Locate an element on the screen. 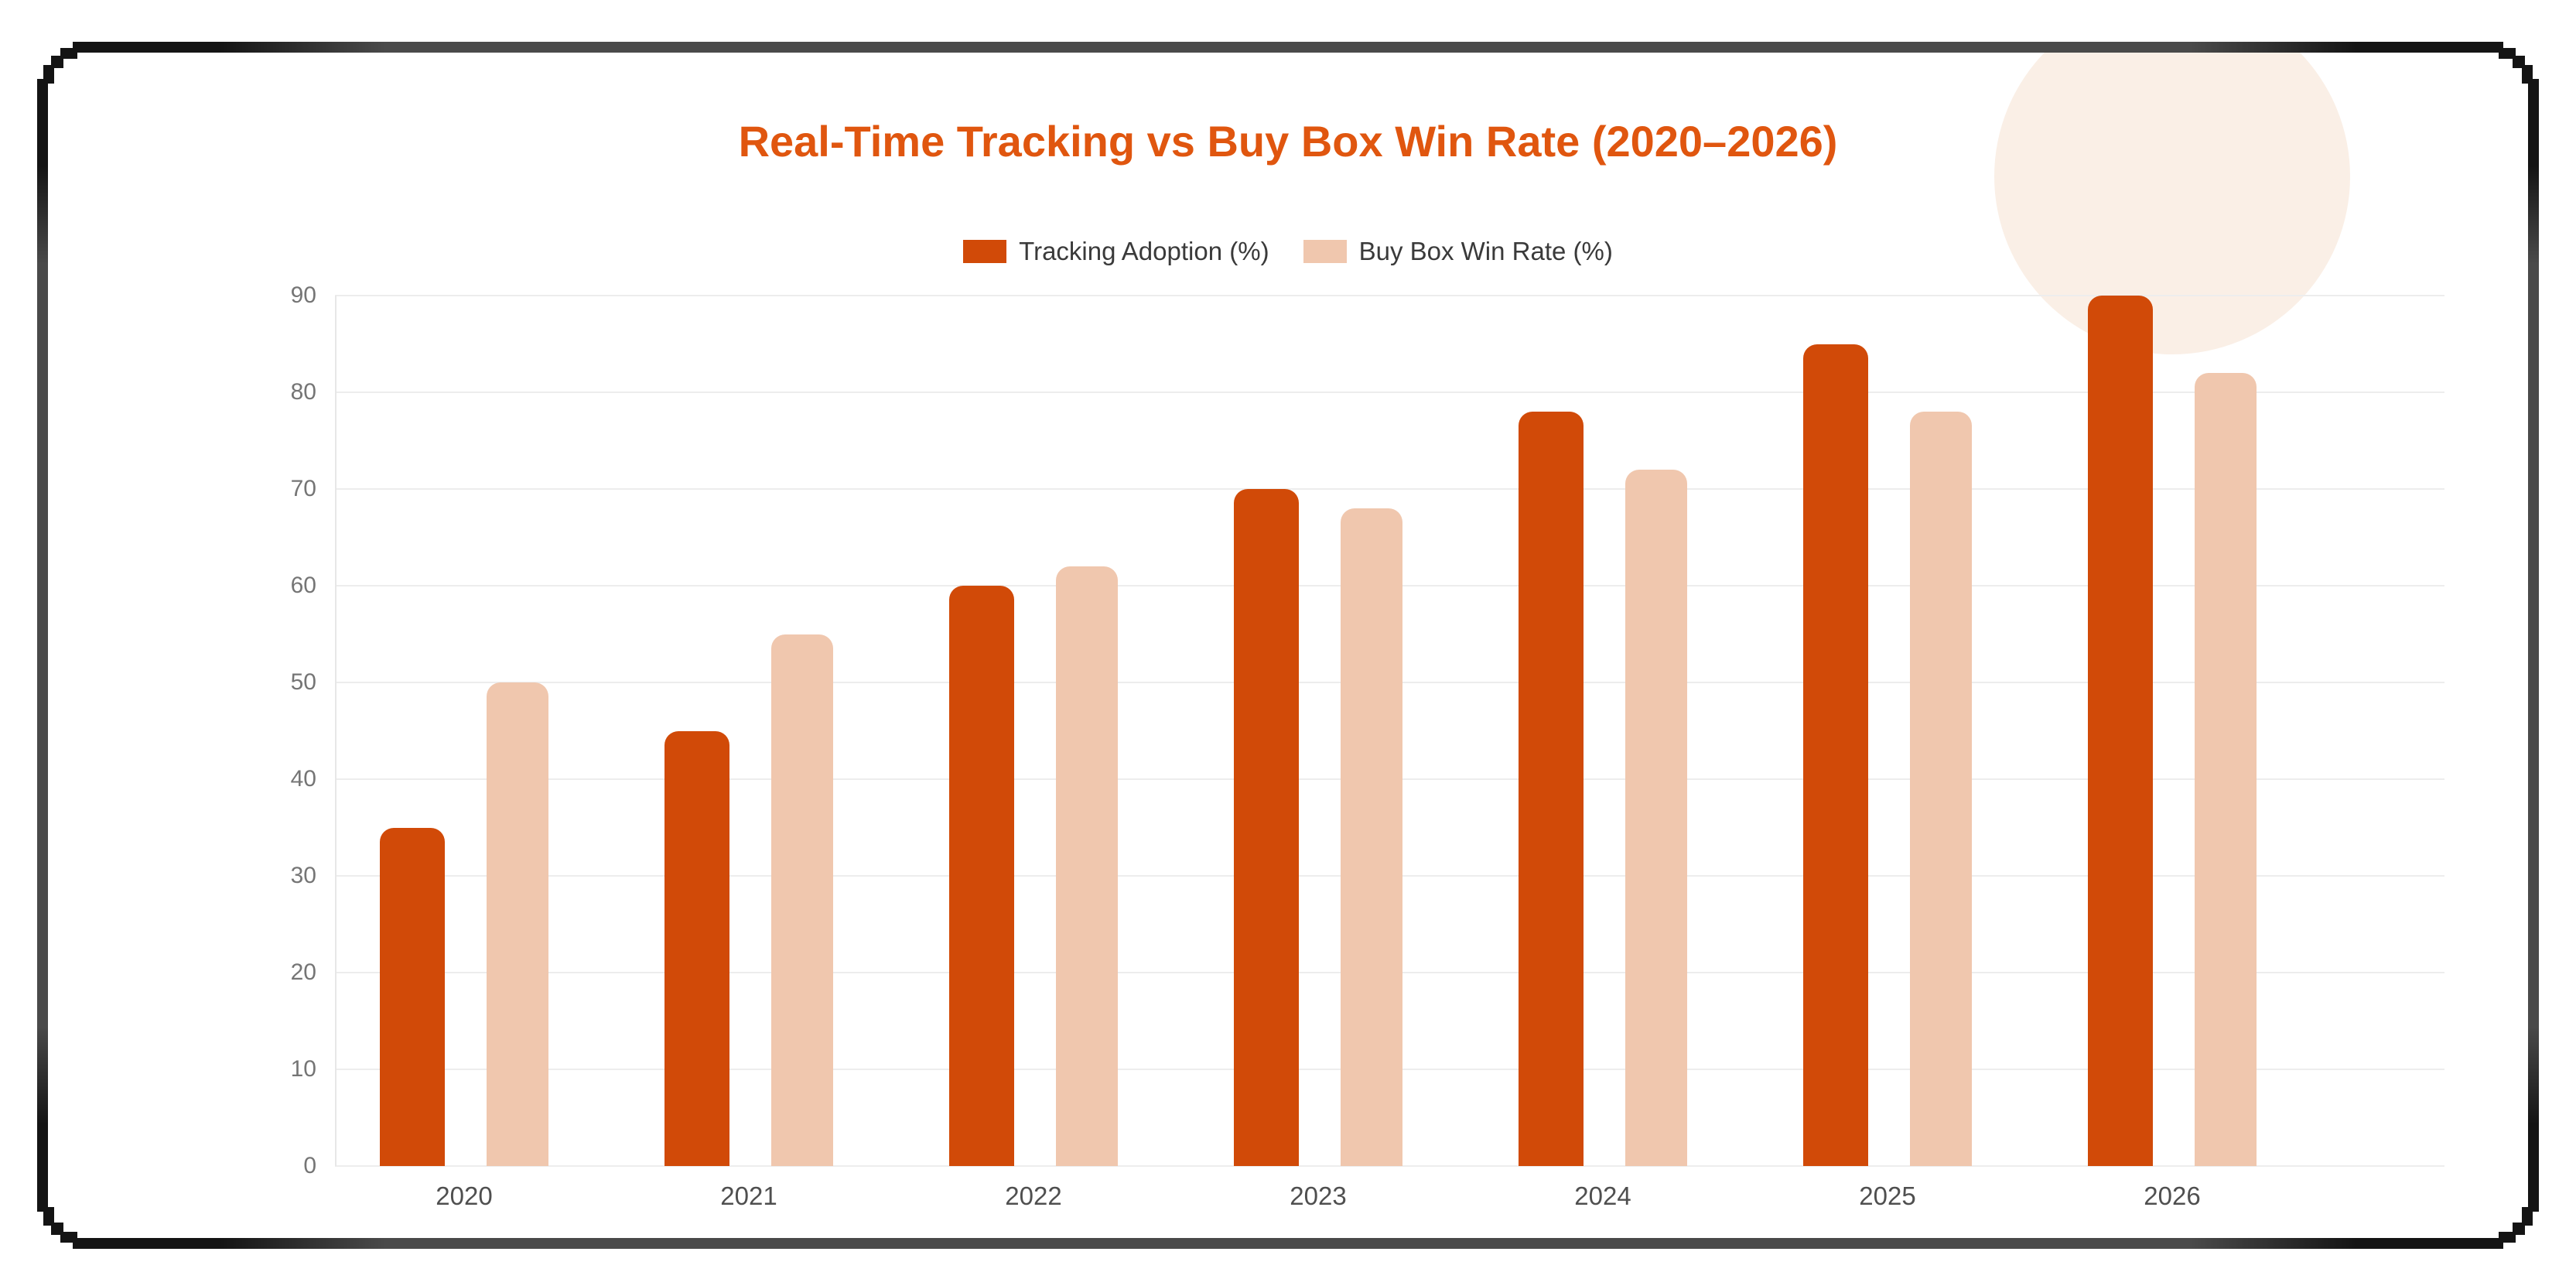 The width and height of the screenshot is (2576, 1279). legend-item-tracking-adoption: Tracking Adoption (%) is located at coordinates (1116, 251).